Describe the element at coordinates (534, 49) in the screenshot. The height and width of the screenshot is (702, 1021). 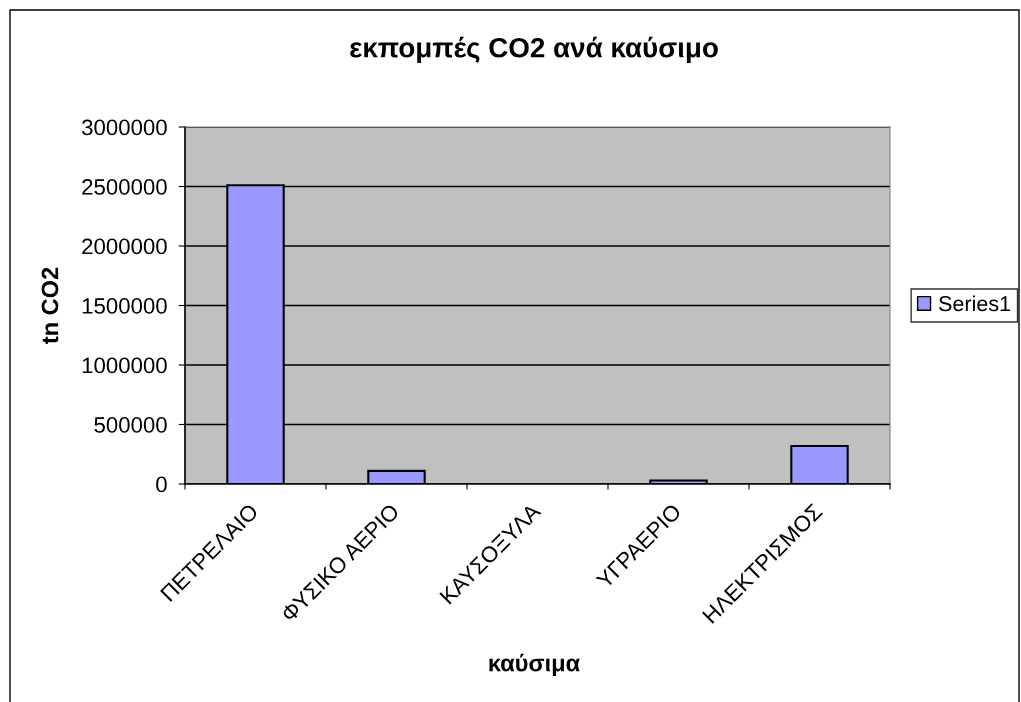
I see `chart-title: εκπομπές CO2 ανά καύσιμο` at that location.